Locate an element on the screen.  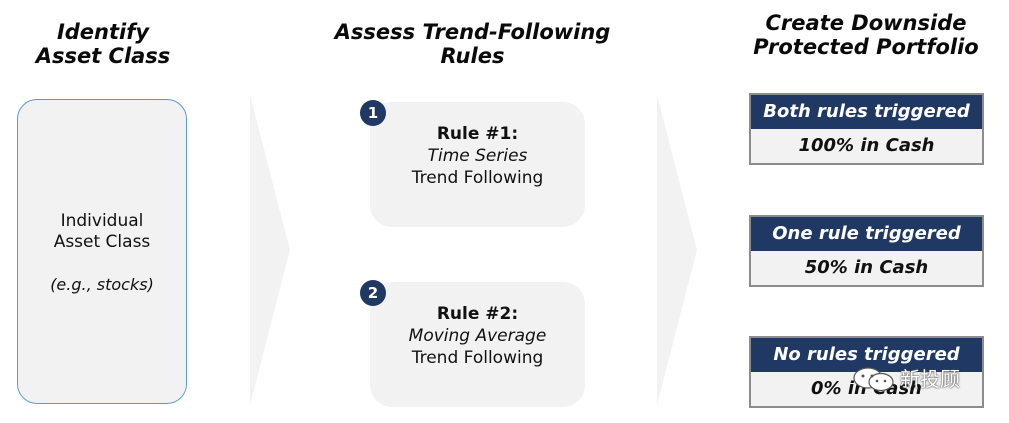
header-line: Create Downside is located at coordinates (866, 23).